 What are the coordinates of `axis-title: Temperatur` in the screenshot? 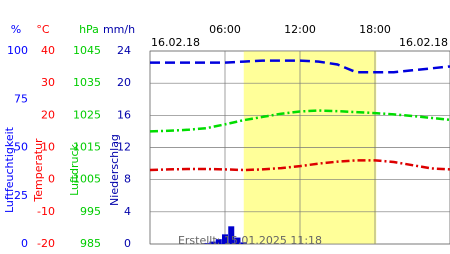 It's located at (38, 170).